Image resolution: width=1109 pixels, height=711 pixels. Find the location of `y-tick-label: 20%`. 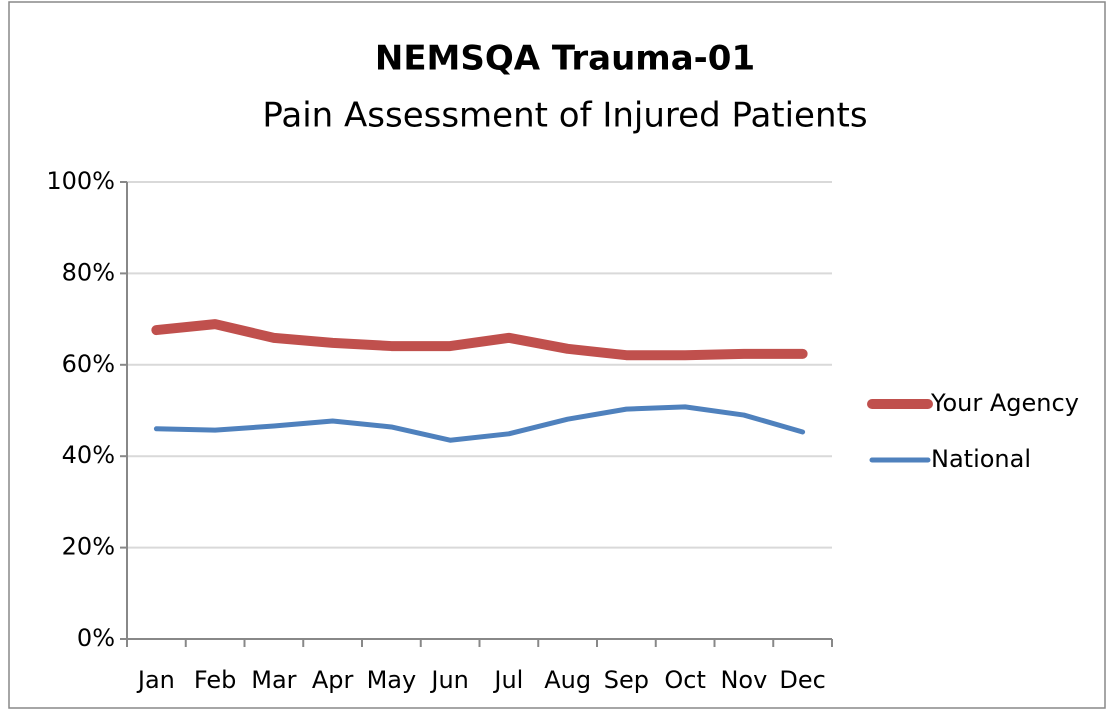

y-tick-label: 20% is located at coordinates (88, 547).